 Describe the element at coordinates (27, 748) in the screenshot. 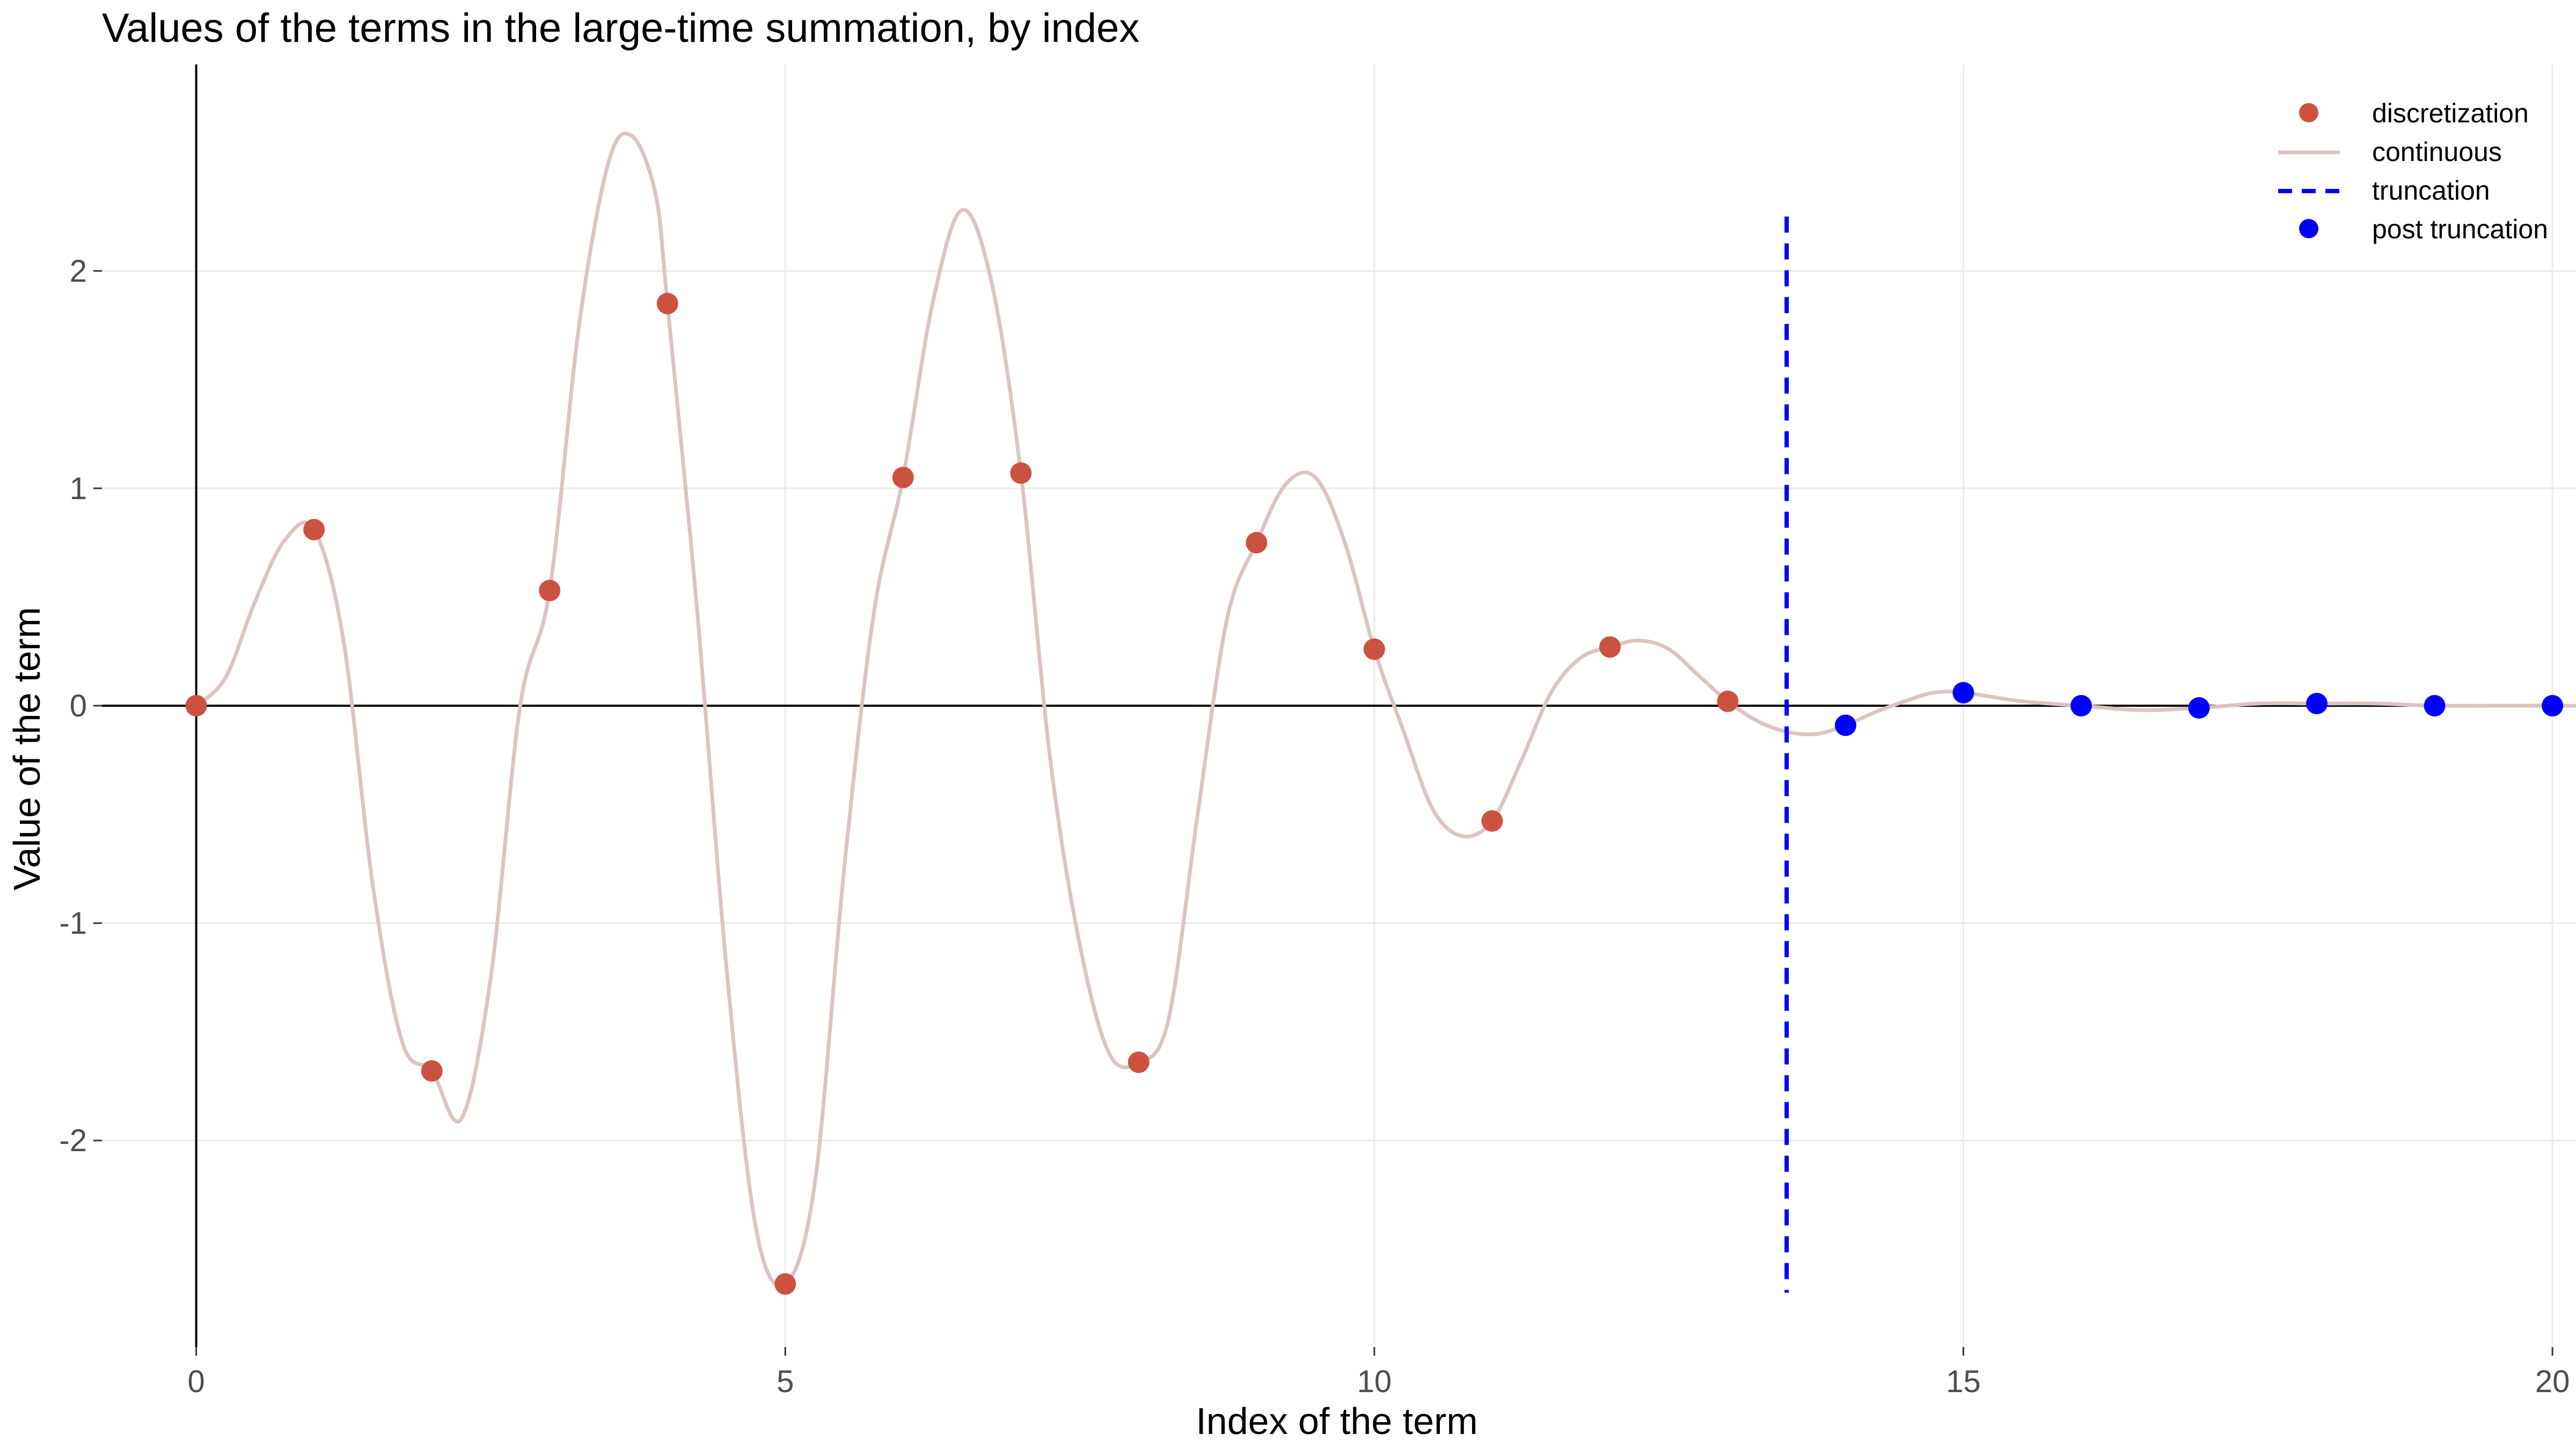

I see `y-axis-title: Value of the term` at that location.